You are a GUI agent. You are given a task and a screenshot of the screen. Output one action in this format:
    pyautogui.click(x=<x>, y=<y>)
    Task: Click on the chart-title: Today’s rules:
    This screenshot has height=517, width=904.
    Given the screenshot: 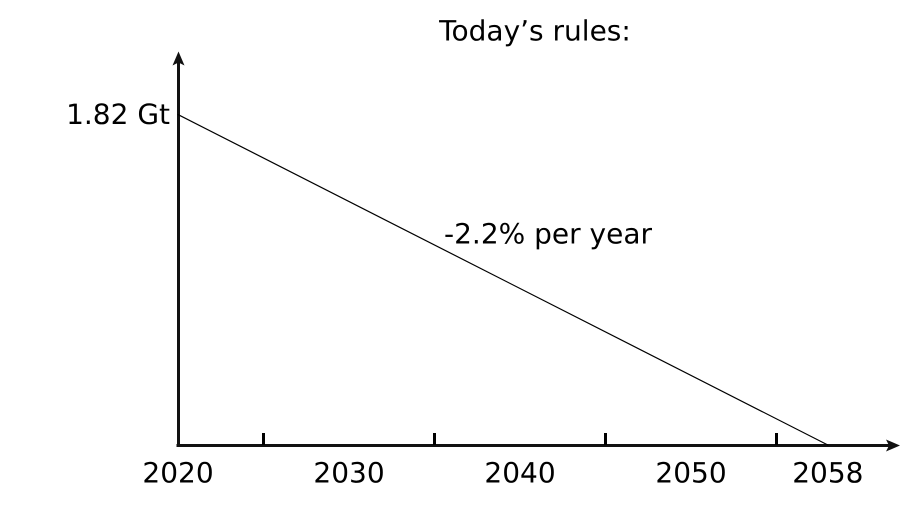 What is the action you would take?
    pyautogui.click(x=534, y=31)
    